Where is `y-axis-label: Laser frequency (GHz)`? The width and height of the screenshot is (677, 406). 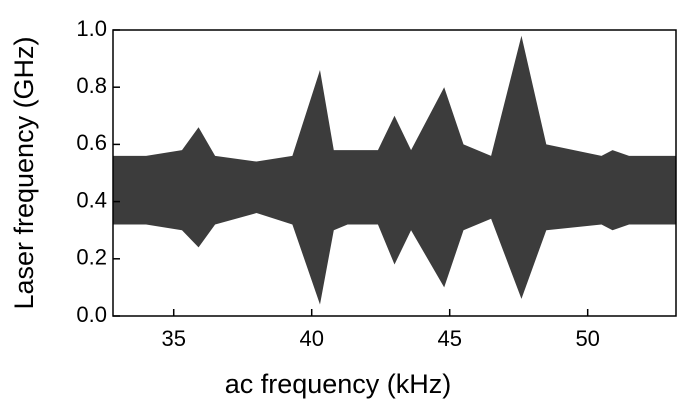
y-axis-label: Laser frequency (GHz) is located at coordinates (24, 172).